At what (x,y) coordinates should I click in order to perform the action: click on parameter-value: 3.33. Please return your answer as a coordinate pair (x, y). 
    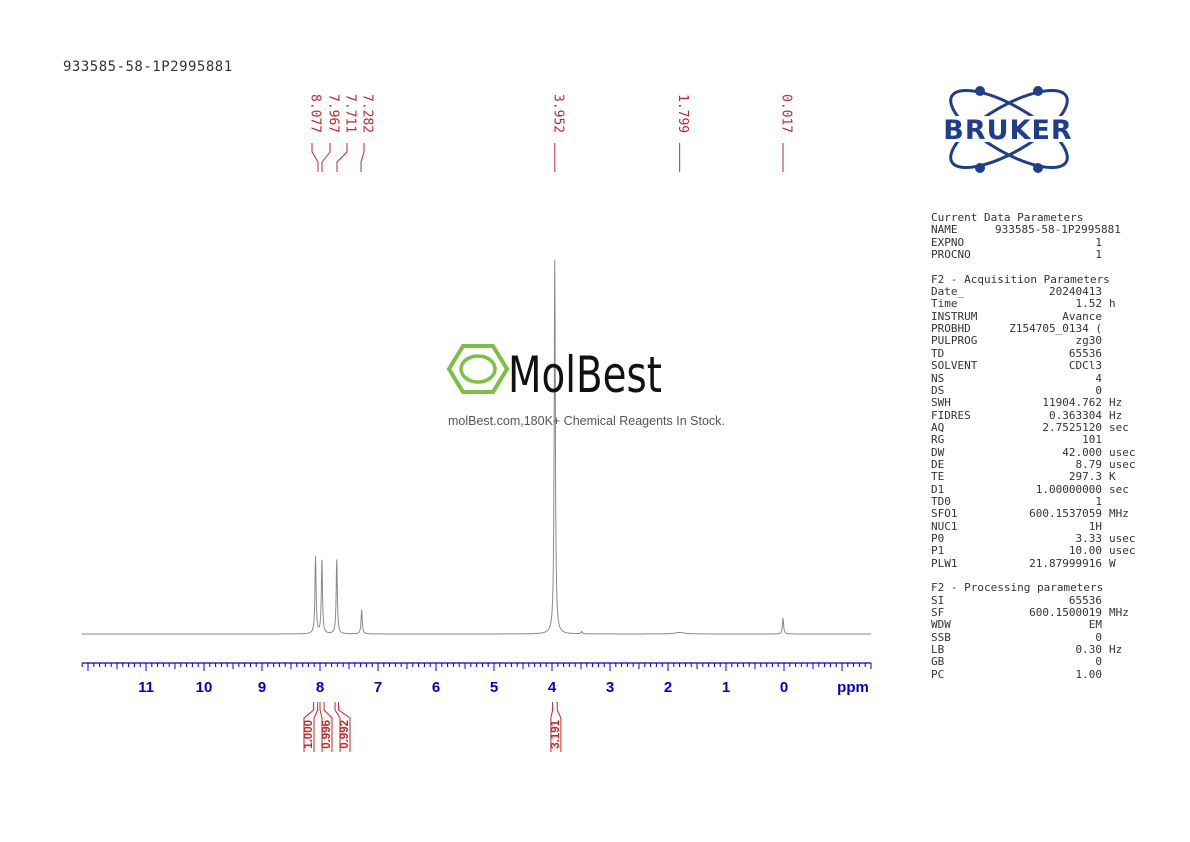
    Looking at the image, I should click on (1089, 538).